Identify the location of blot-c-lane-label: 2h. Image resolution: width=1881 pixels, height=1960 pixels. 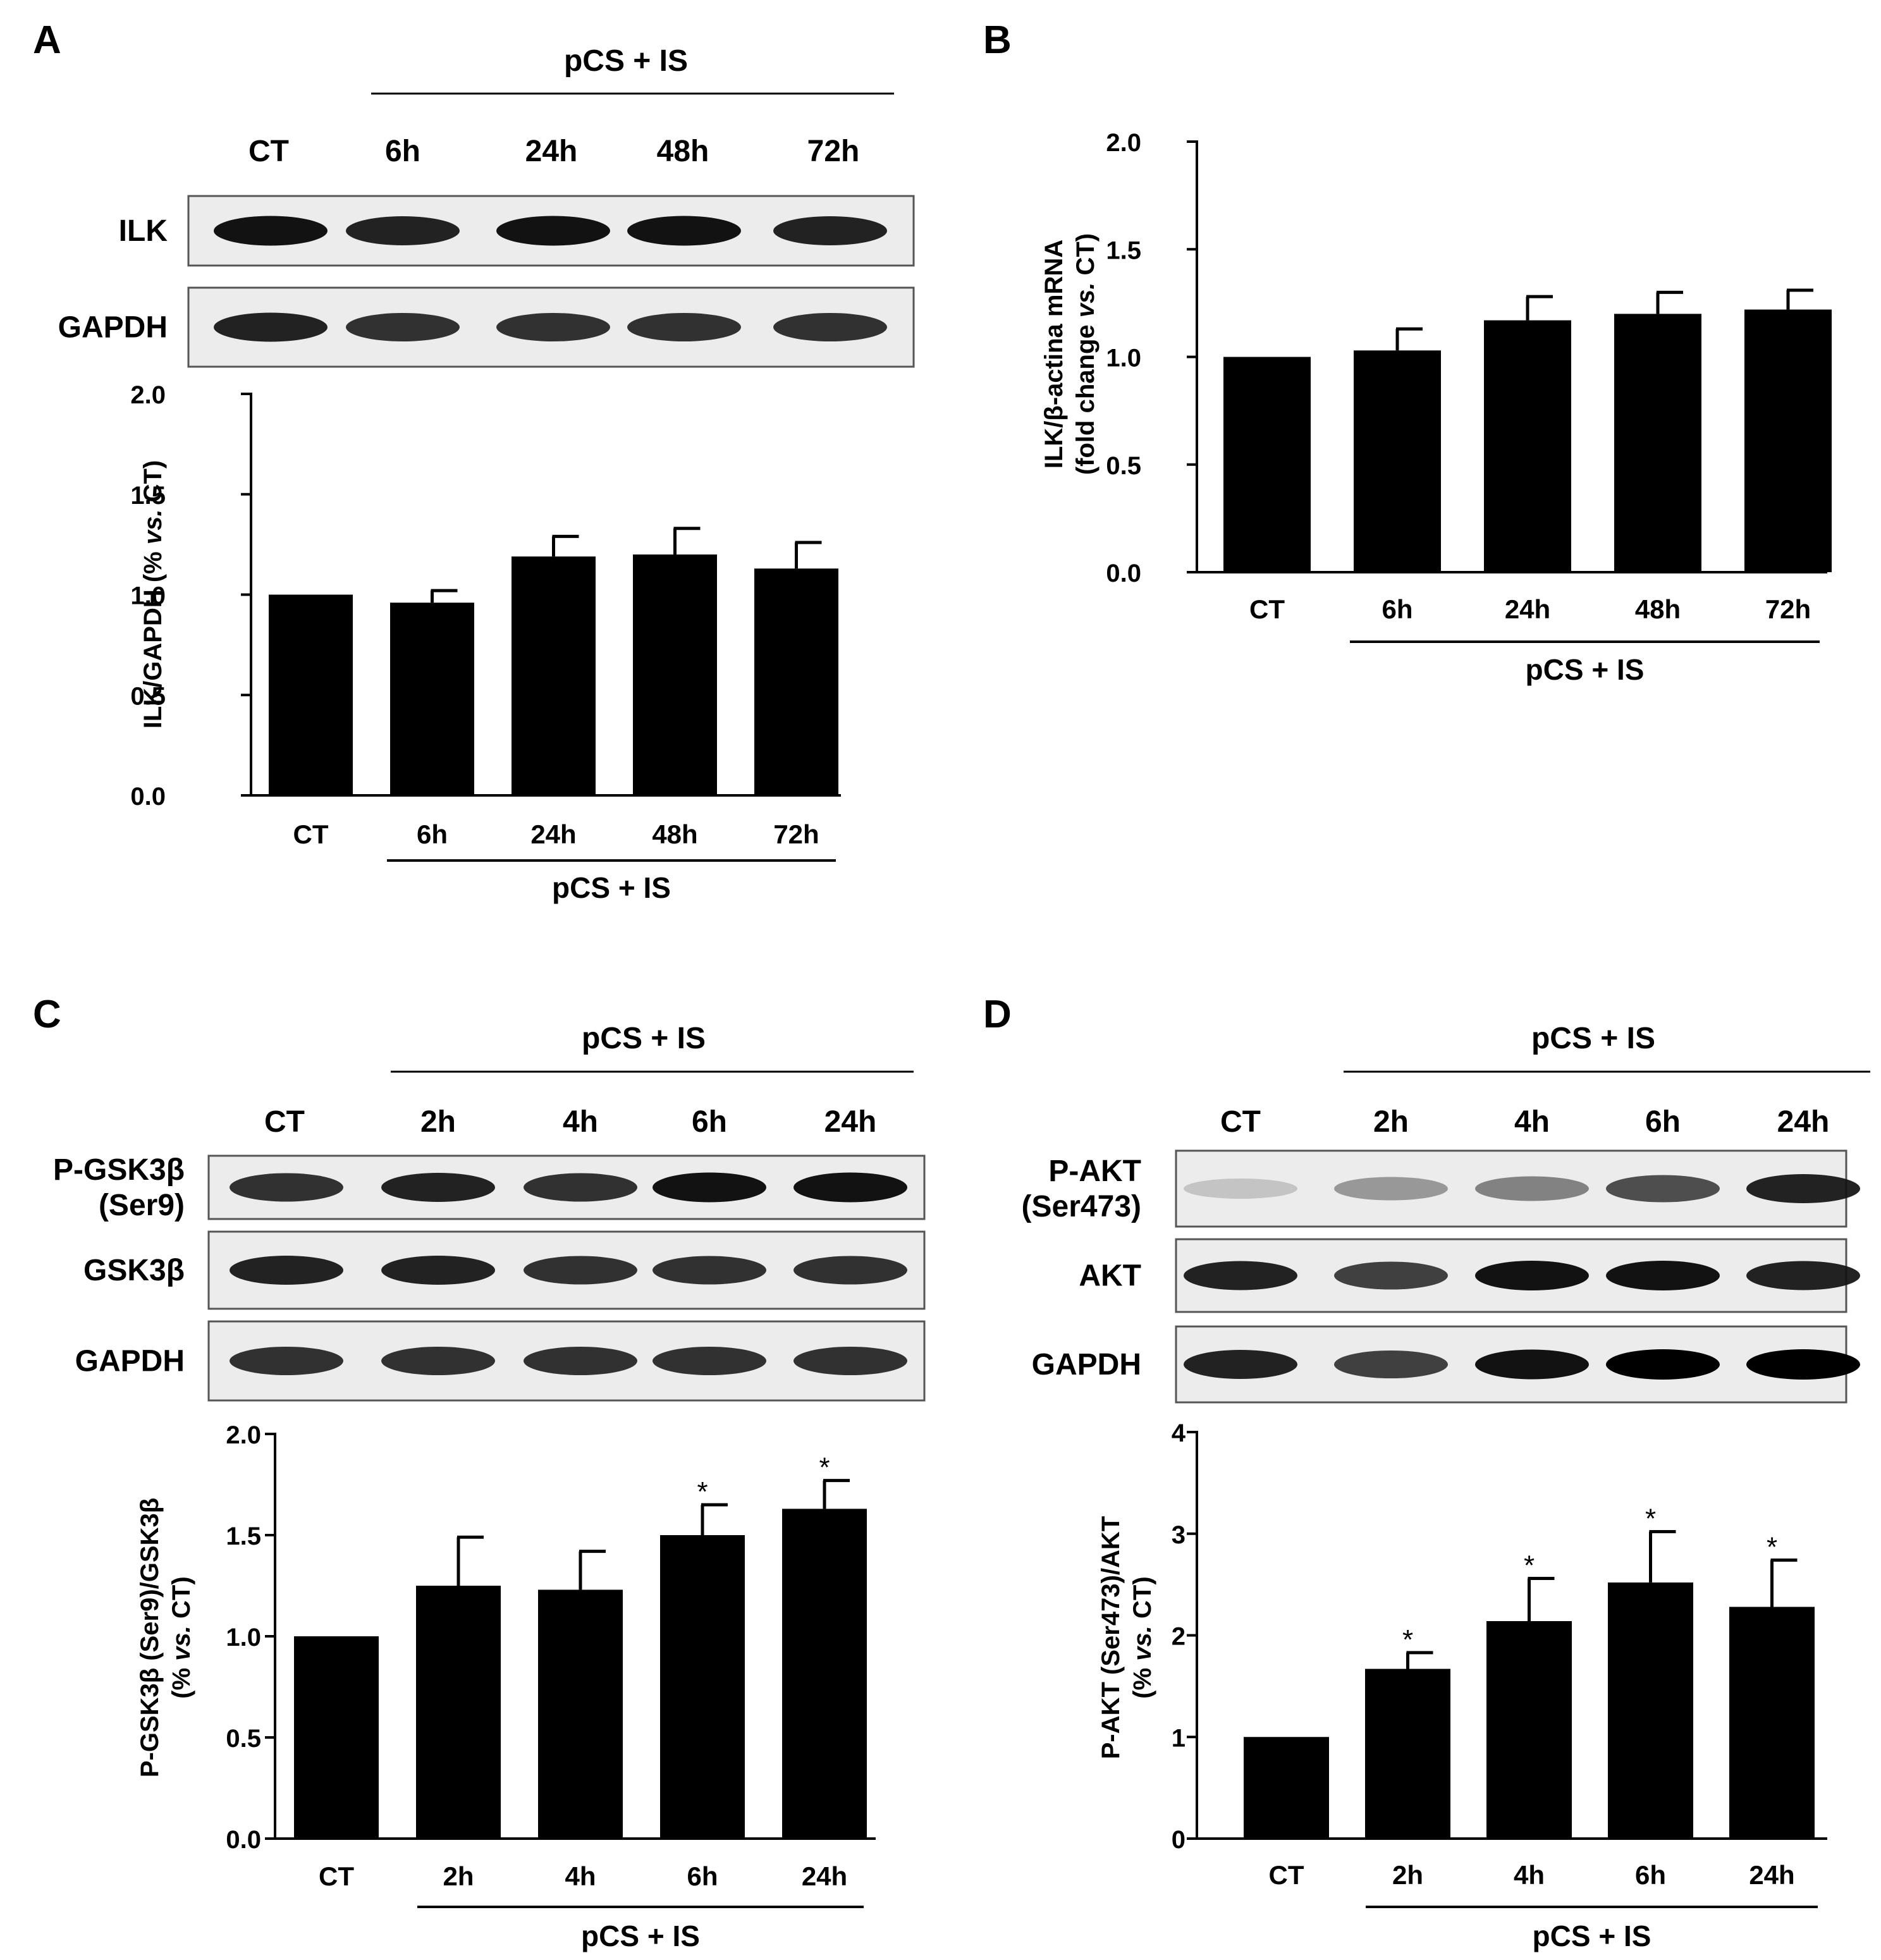
(438, 1122).